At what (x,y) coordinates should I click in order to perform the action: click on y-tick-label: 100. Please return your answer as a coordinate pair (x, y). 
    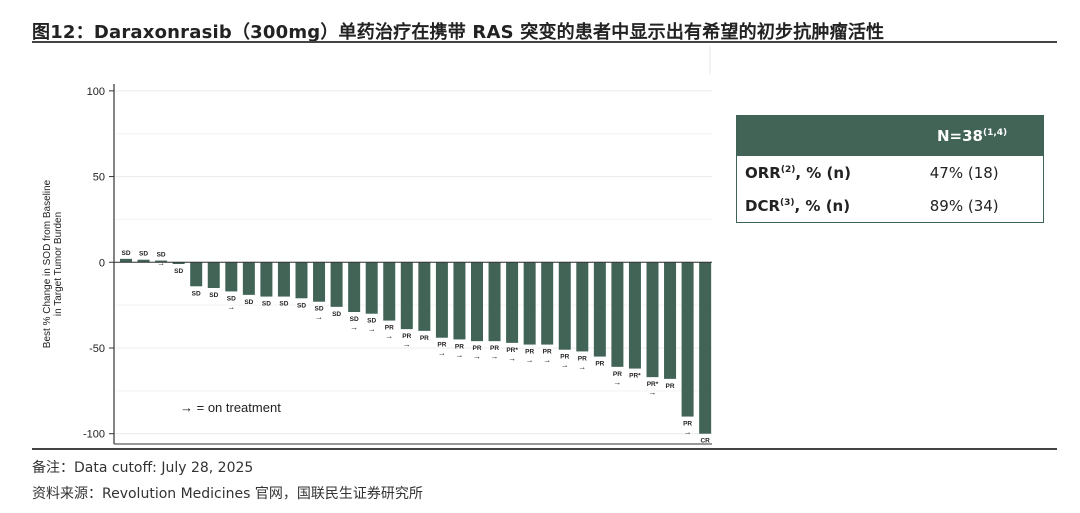
    Looking at the image, I should click on (96, 92).